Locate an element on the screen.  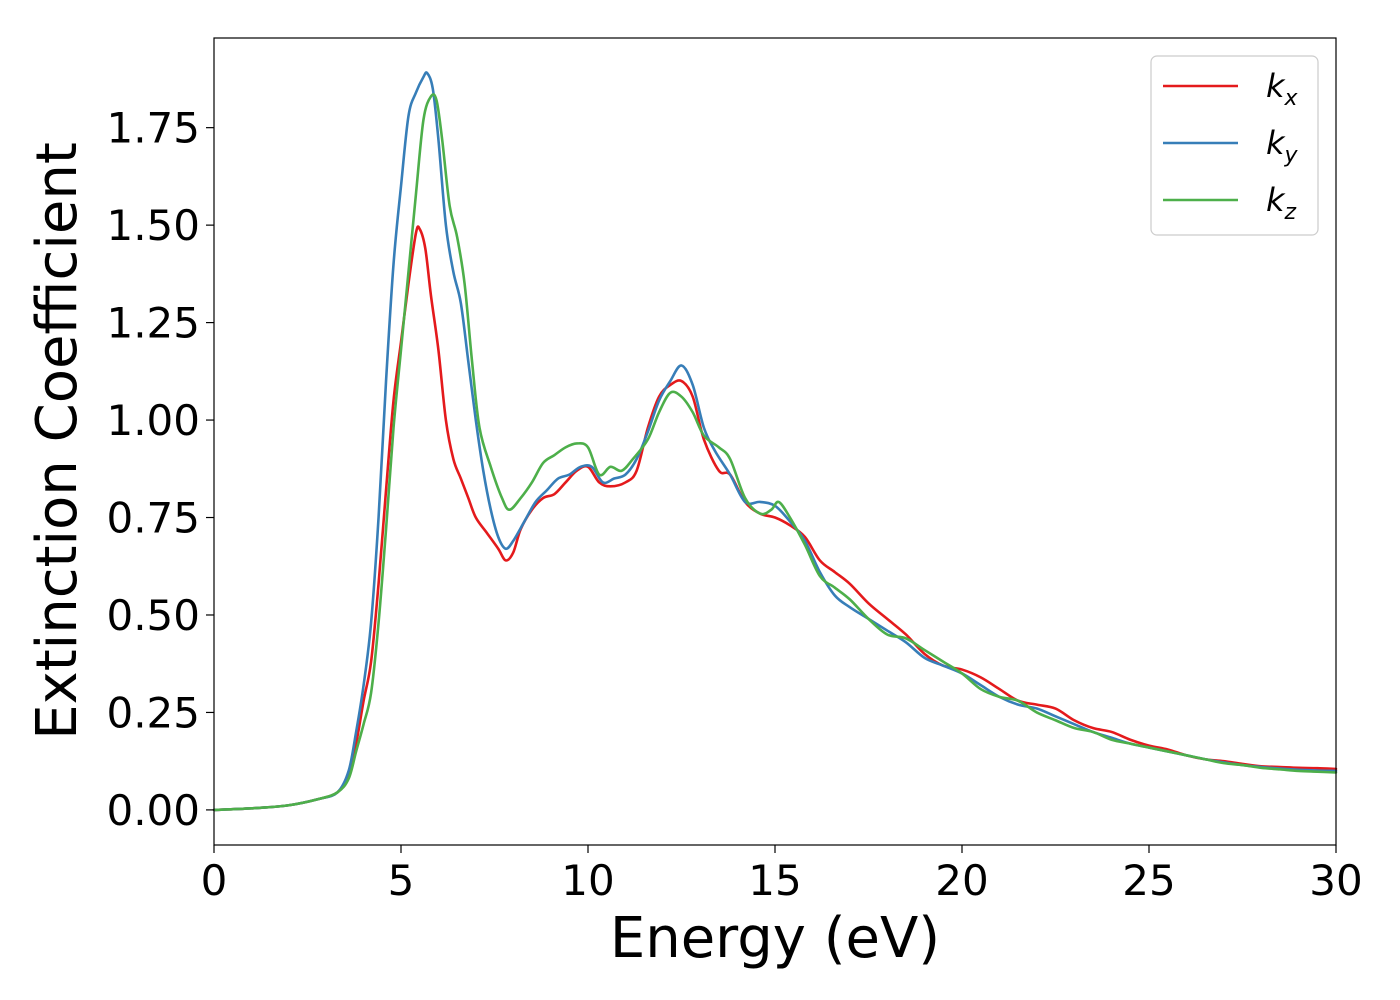
x-tick-label: 15 is located at coordinates (774, 880).